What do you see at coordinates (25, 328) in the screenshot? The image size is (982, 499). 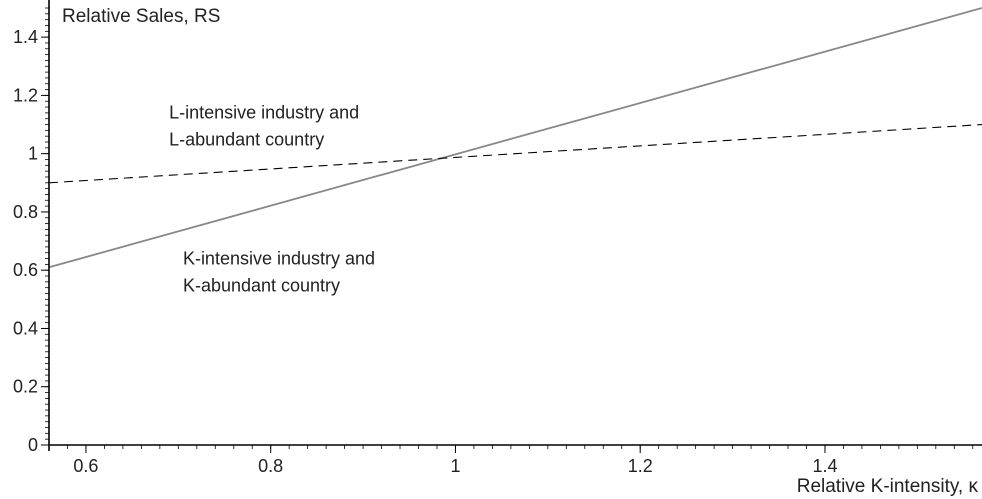 I see `y-tick-label: 0.4` at bounding box center [25, 328].